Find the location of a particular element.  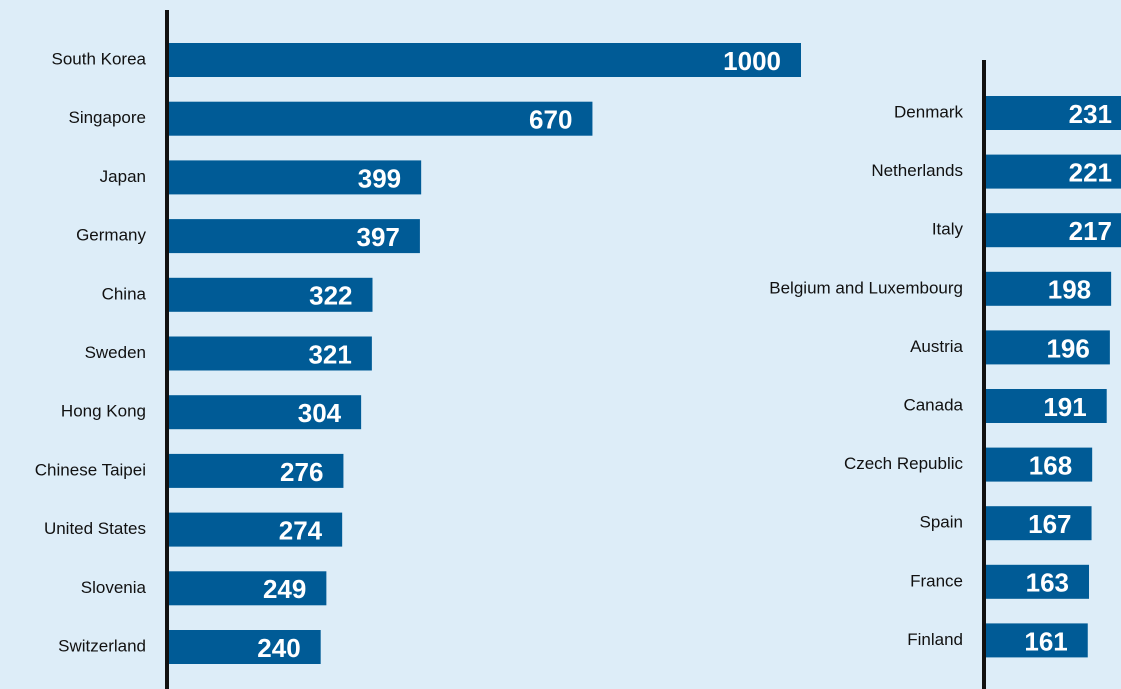

category-label: Spain is located at coordinates (941, 522).